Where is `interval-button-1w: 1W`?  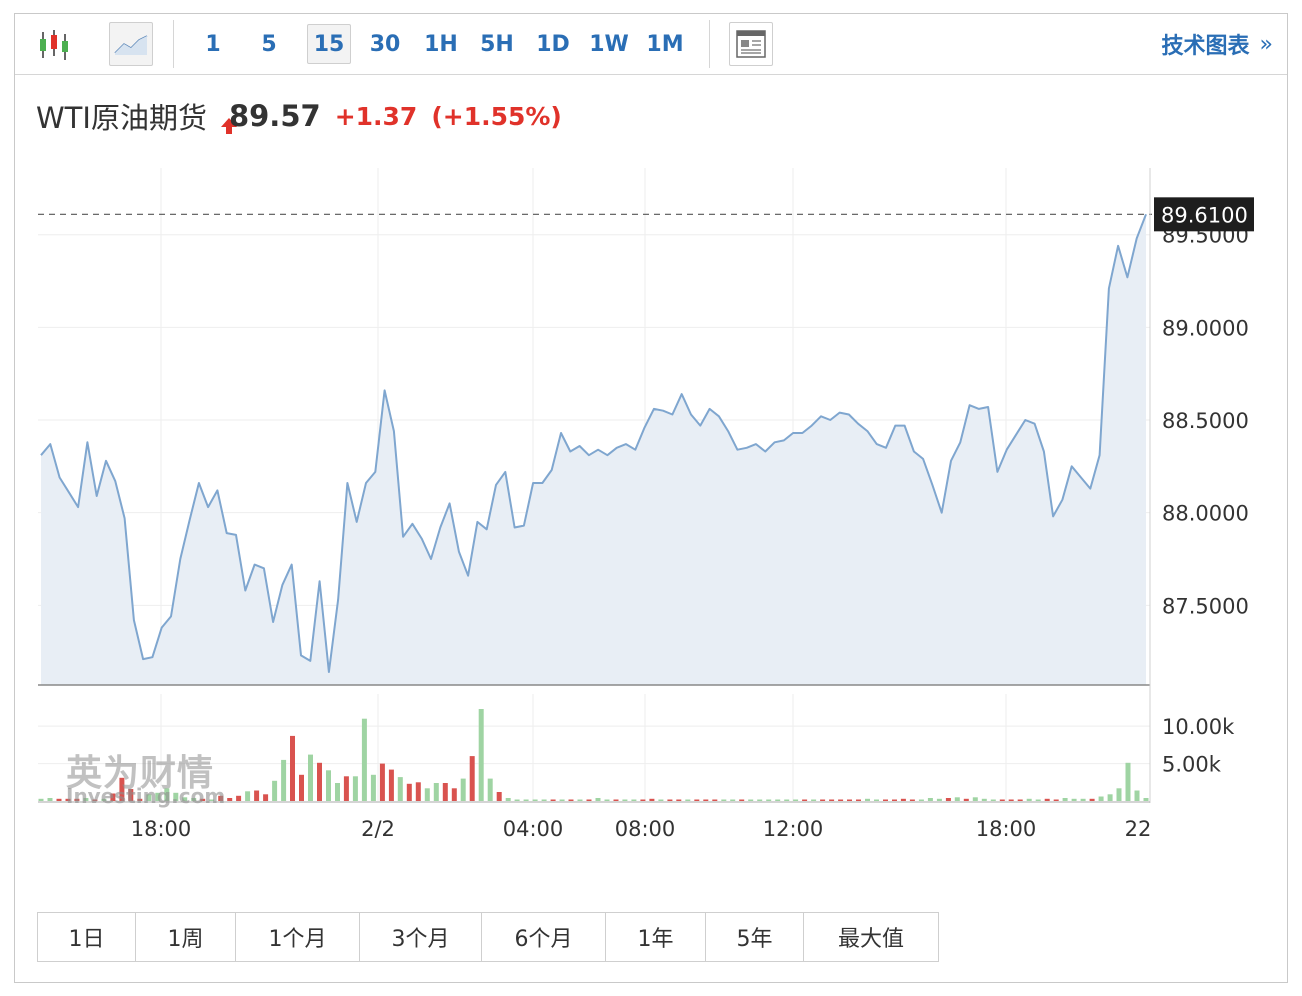
interval-button-1w: 1W is located at coordinates (609, 44).